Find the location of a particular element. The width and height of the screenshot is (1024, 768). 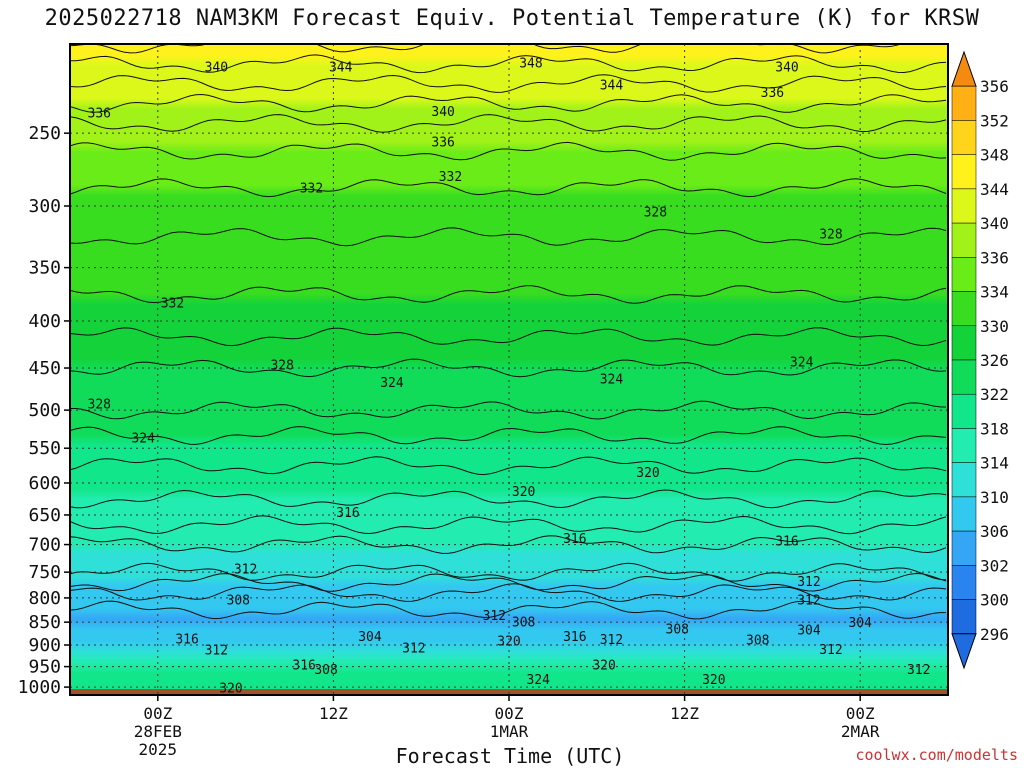

y-tick-label: 450 is located at coordinates (44, 368).